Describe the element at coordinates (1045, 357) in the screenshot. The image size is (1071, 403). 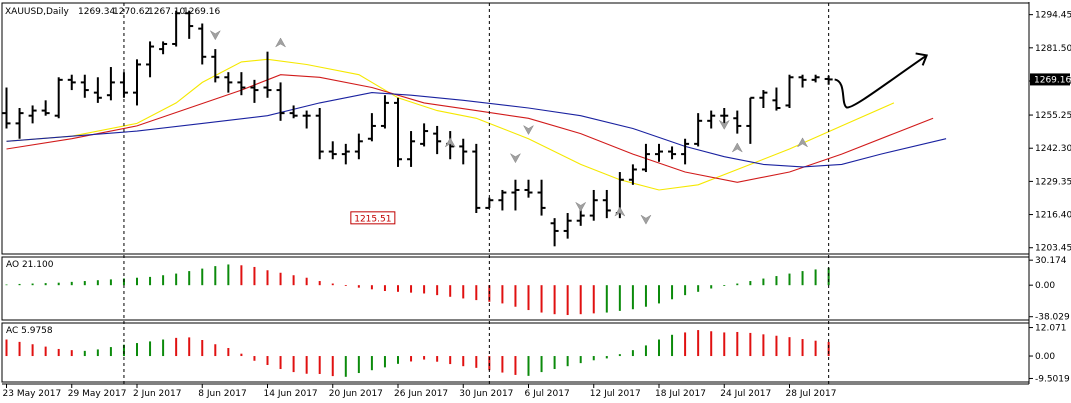
I see `ac-tick-label: 0.00` at that location.